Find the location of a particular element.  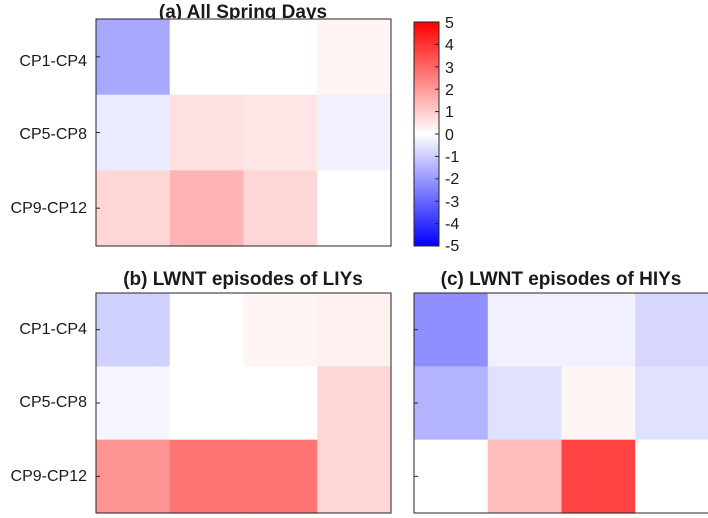

colorbar: 5 4 3 2 1 0 -1 -2 -3 -4 -5 is located at coordinates (436, 135).